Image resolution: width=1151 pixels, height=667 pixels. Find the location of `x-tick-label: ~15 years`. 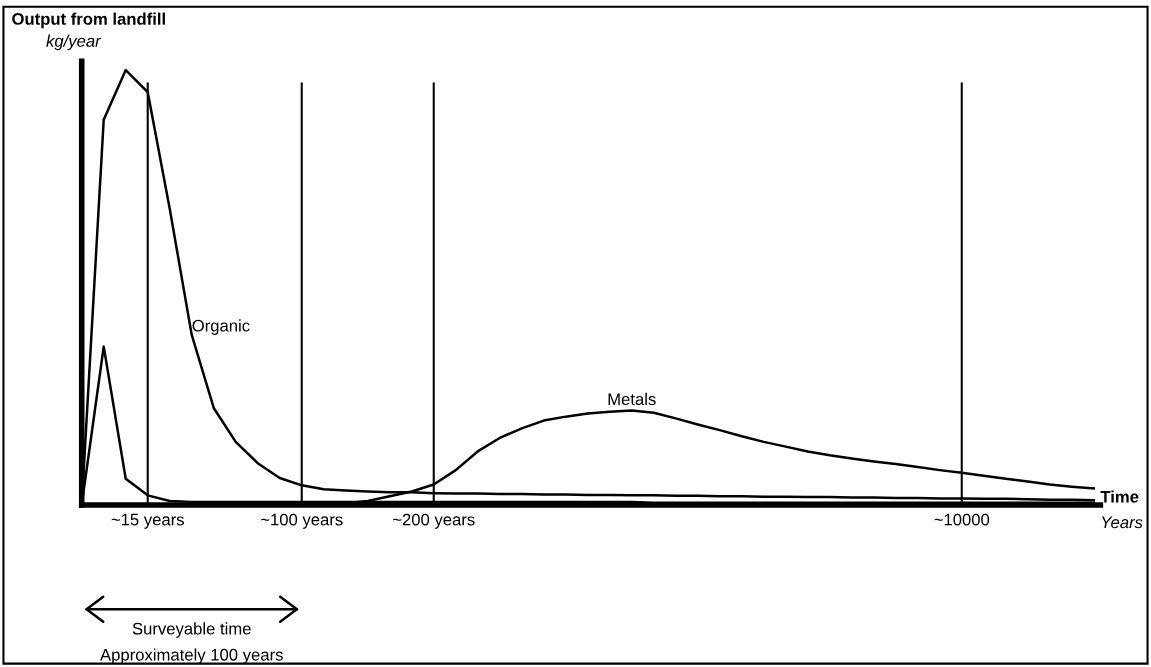

x-tick-label: ~15 years is located at coordinates (147, 521).